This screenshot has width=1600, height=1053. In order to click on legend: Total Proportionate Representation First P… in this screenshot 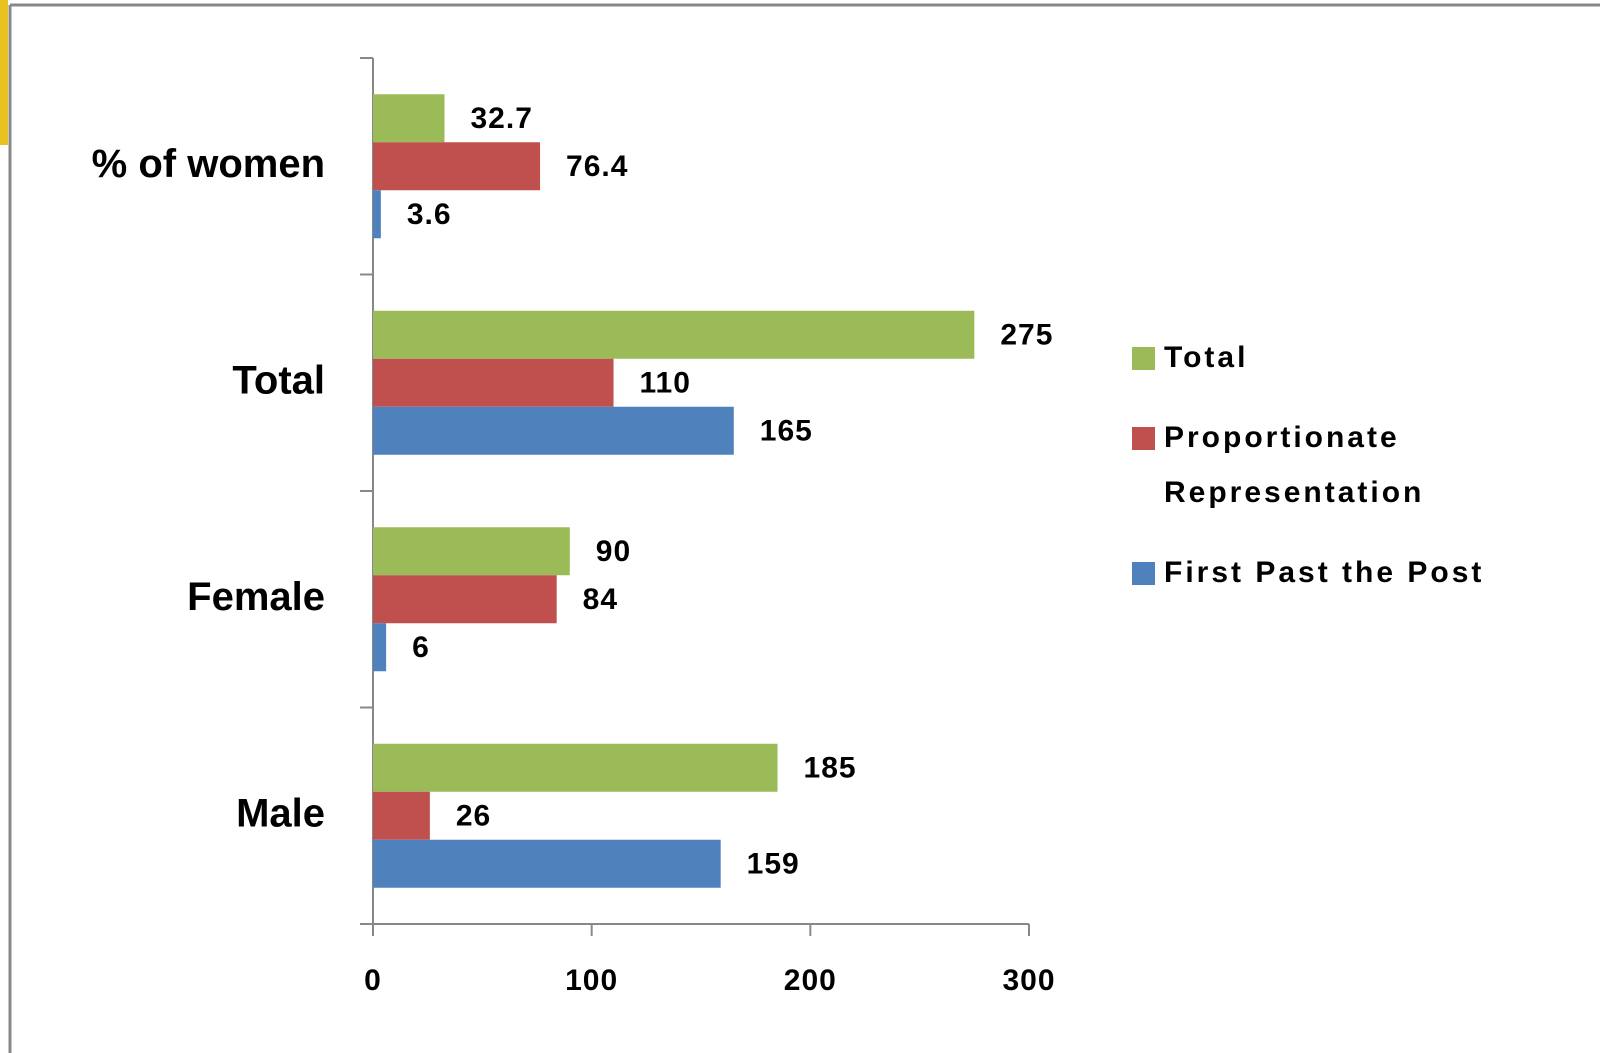, I will do `click(1332, 477)`.